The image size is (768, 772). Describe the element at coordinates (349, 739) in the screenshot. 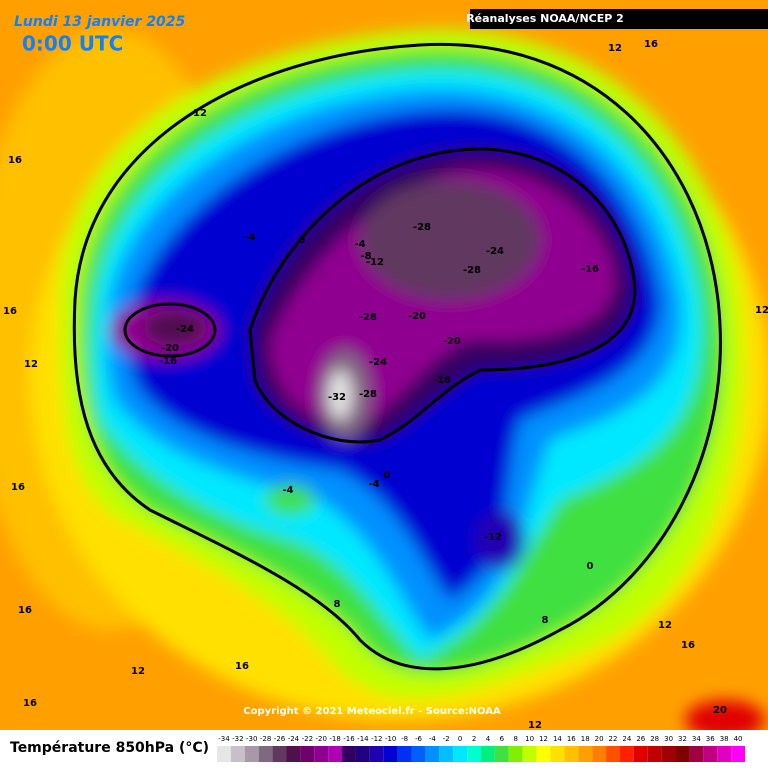

I see `scale-label: -16` at that location.